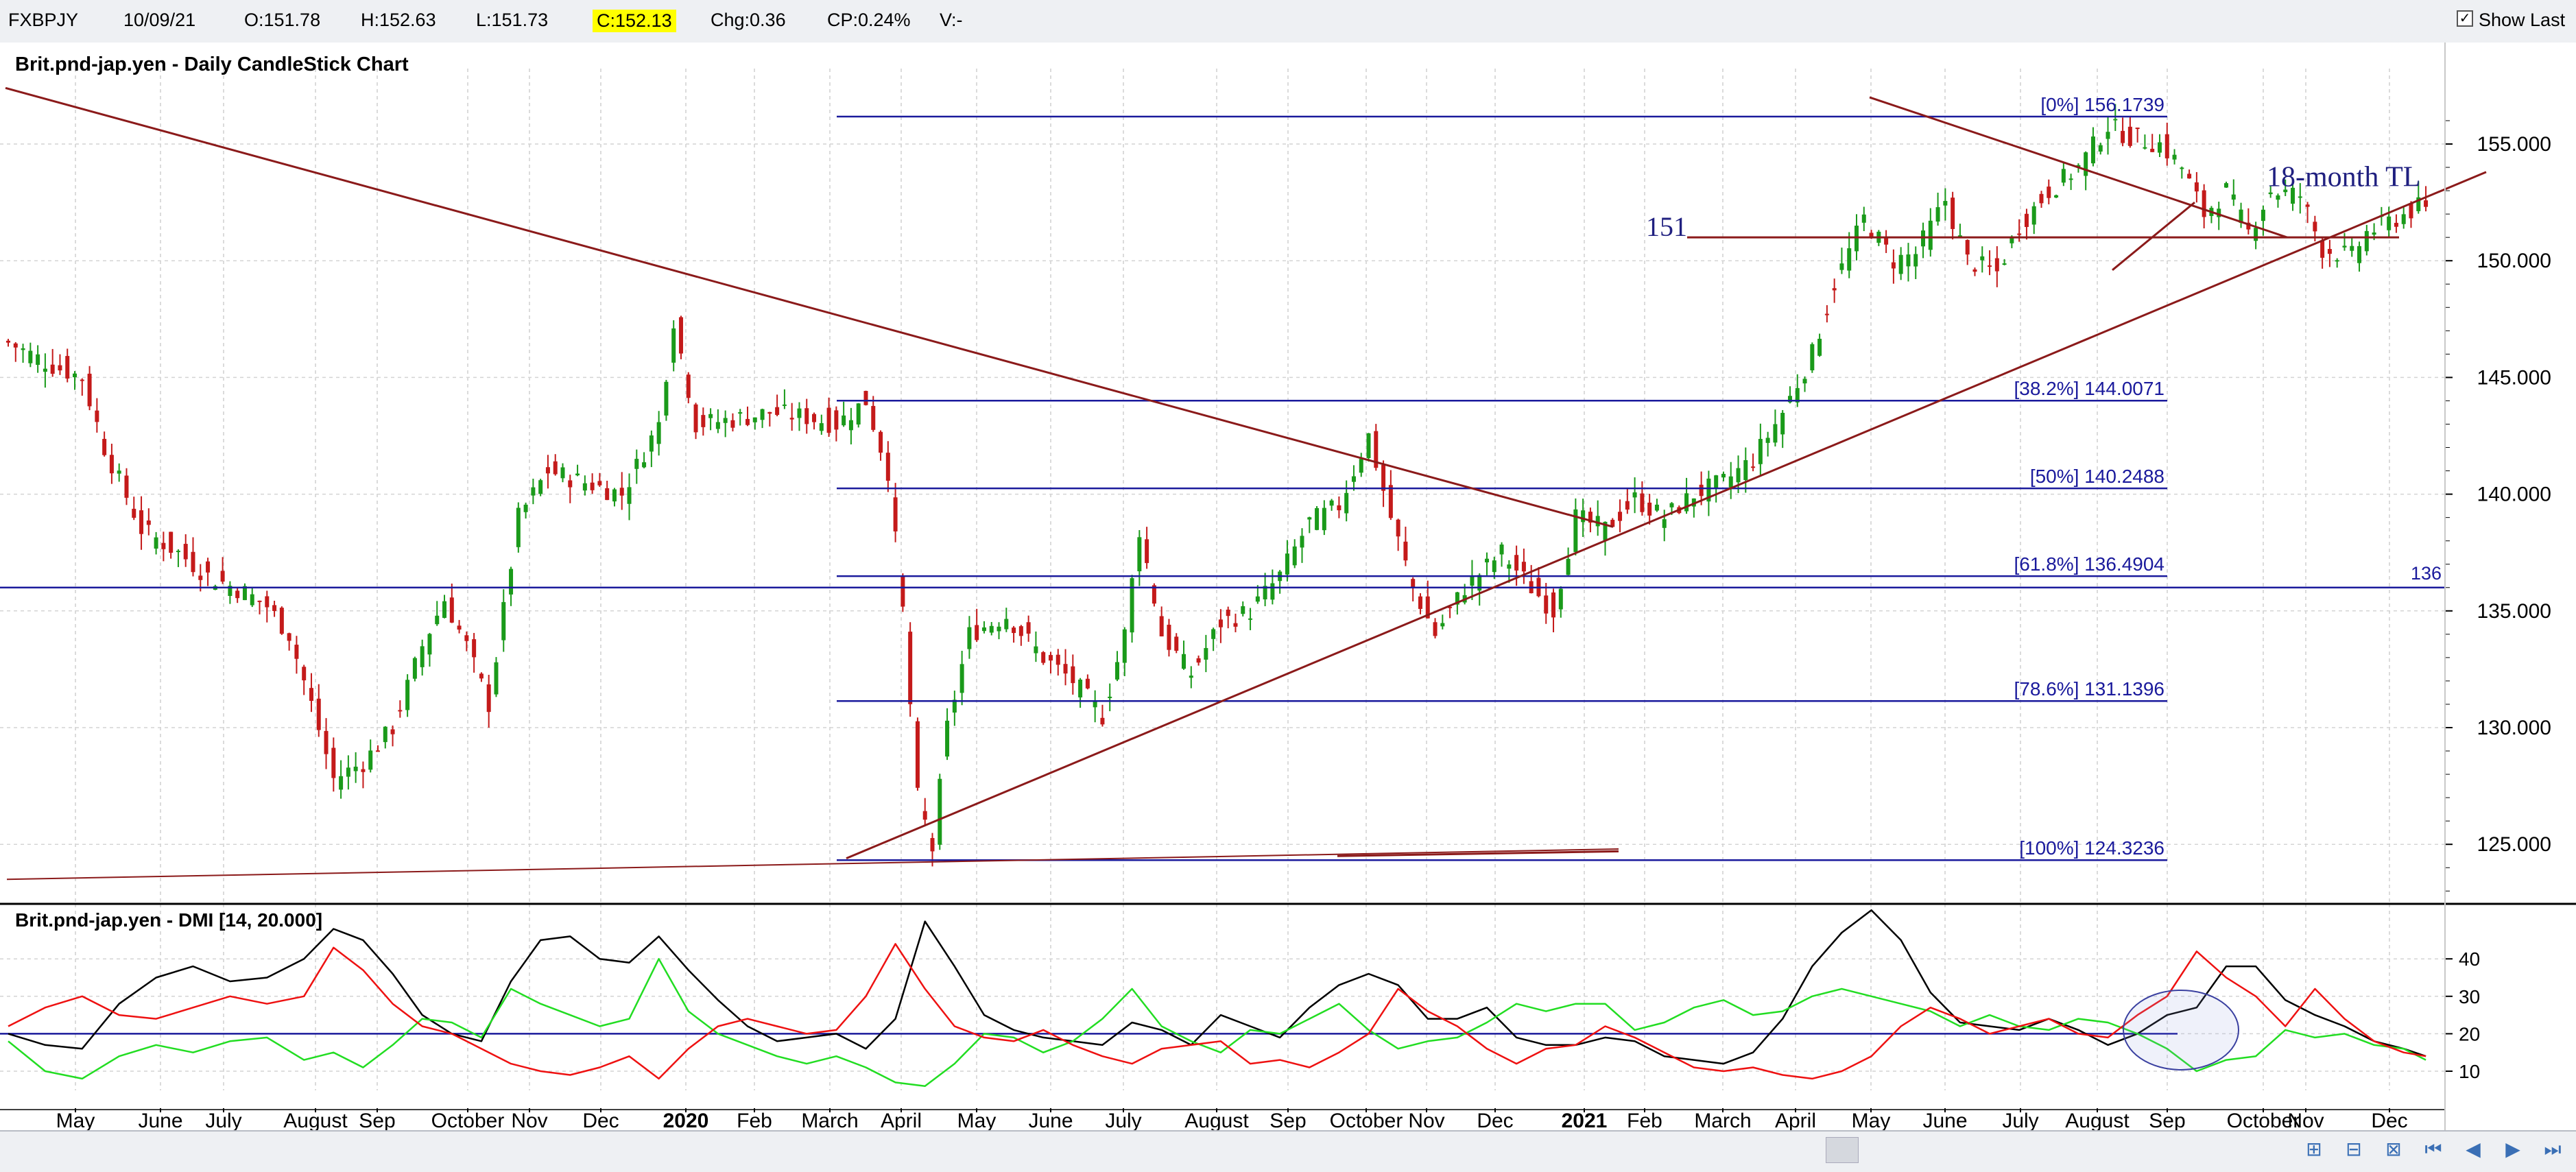 This screenshot has height=1172, width=2576. Describe the element at coordinates (75, 1120) in the screenshot. I see `x-axis-label: May` at that location.